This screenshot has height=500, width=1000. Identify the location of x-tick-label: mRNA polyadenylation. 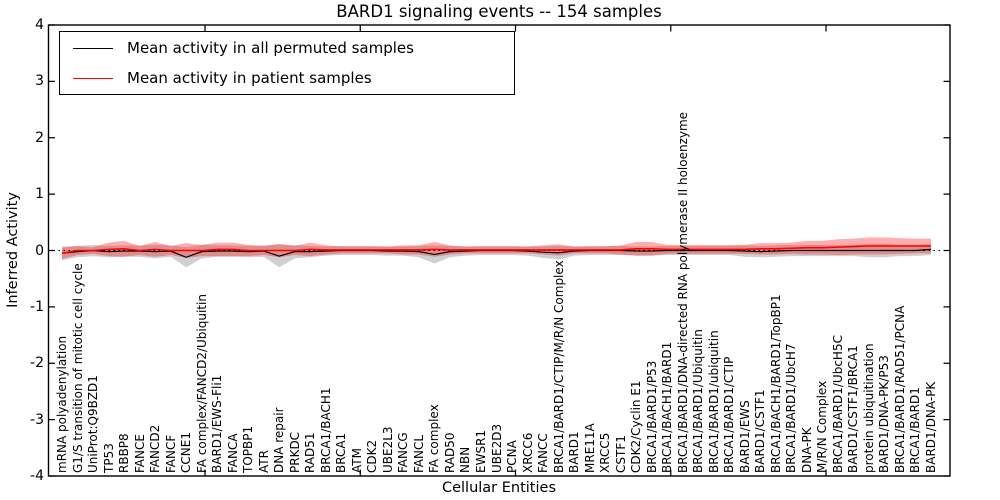
(62, 404).